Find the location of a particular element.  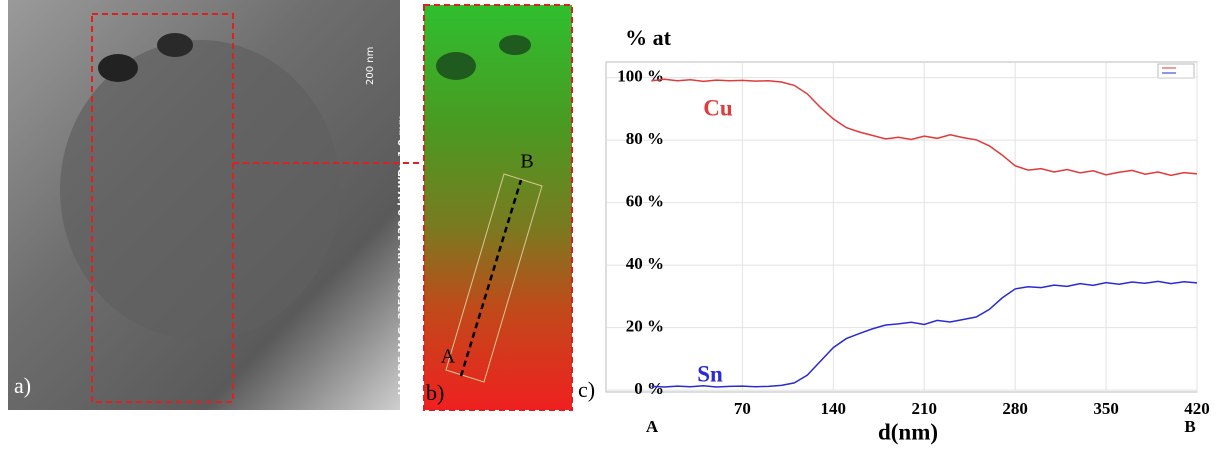

panel-label: b) is located at coordinates (435, 392).